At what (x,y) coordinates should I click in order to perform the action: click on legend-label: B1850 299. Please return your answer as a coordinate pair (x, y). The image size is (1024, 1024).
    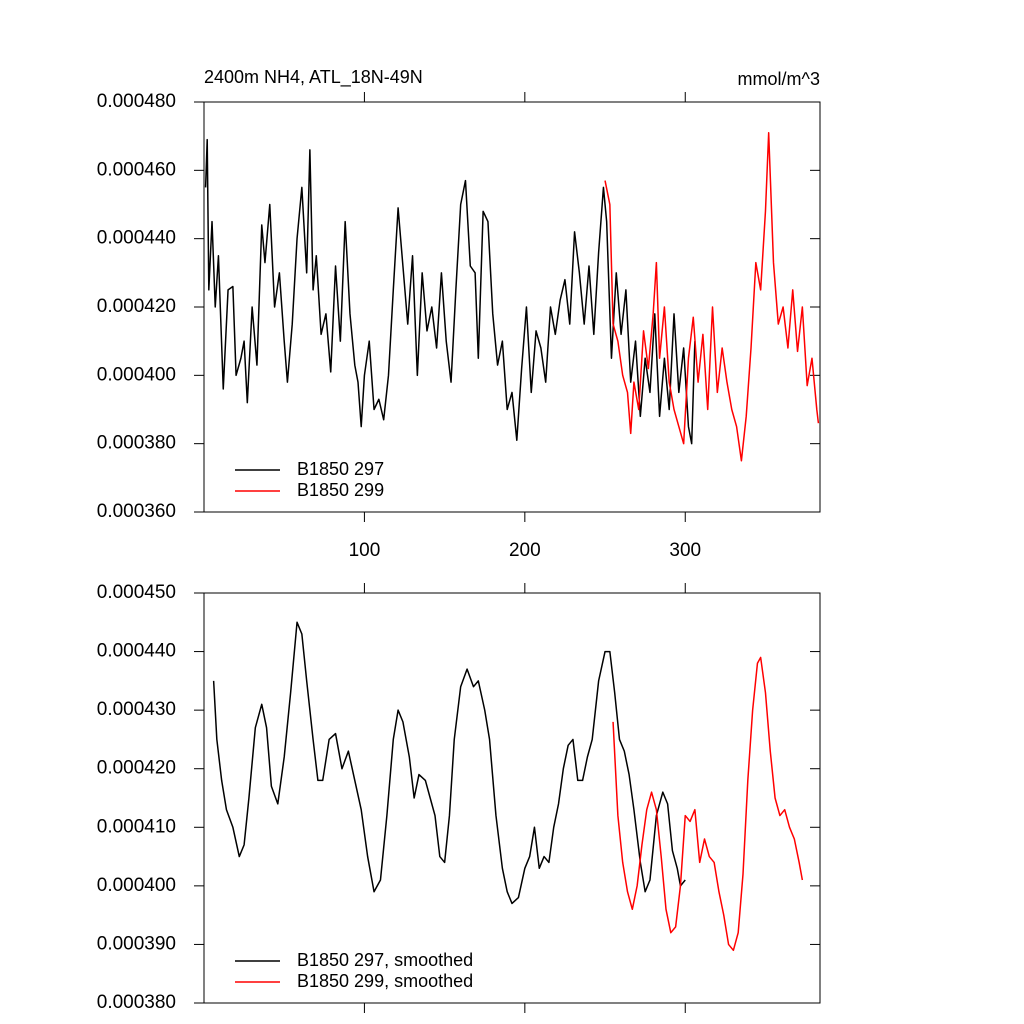
    Looking at the image, I should click on (340, 490).